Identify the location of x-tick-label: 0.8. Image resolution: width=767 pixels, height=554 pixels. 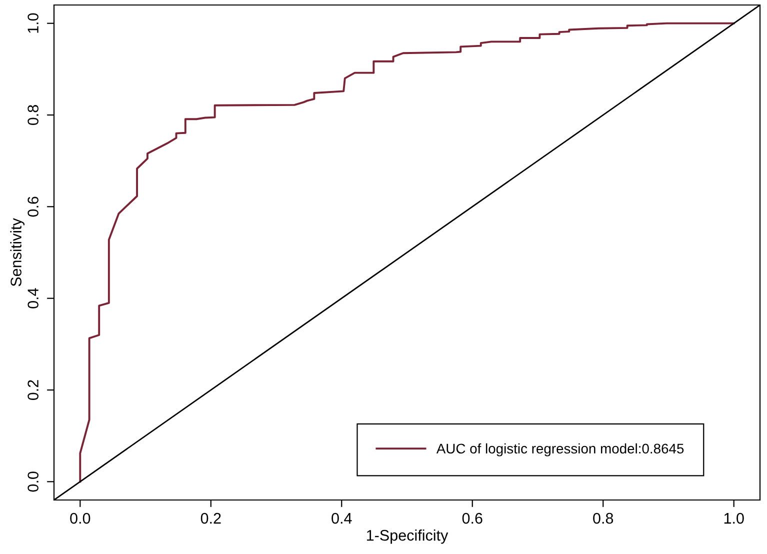
(603, 518).